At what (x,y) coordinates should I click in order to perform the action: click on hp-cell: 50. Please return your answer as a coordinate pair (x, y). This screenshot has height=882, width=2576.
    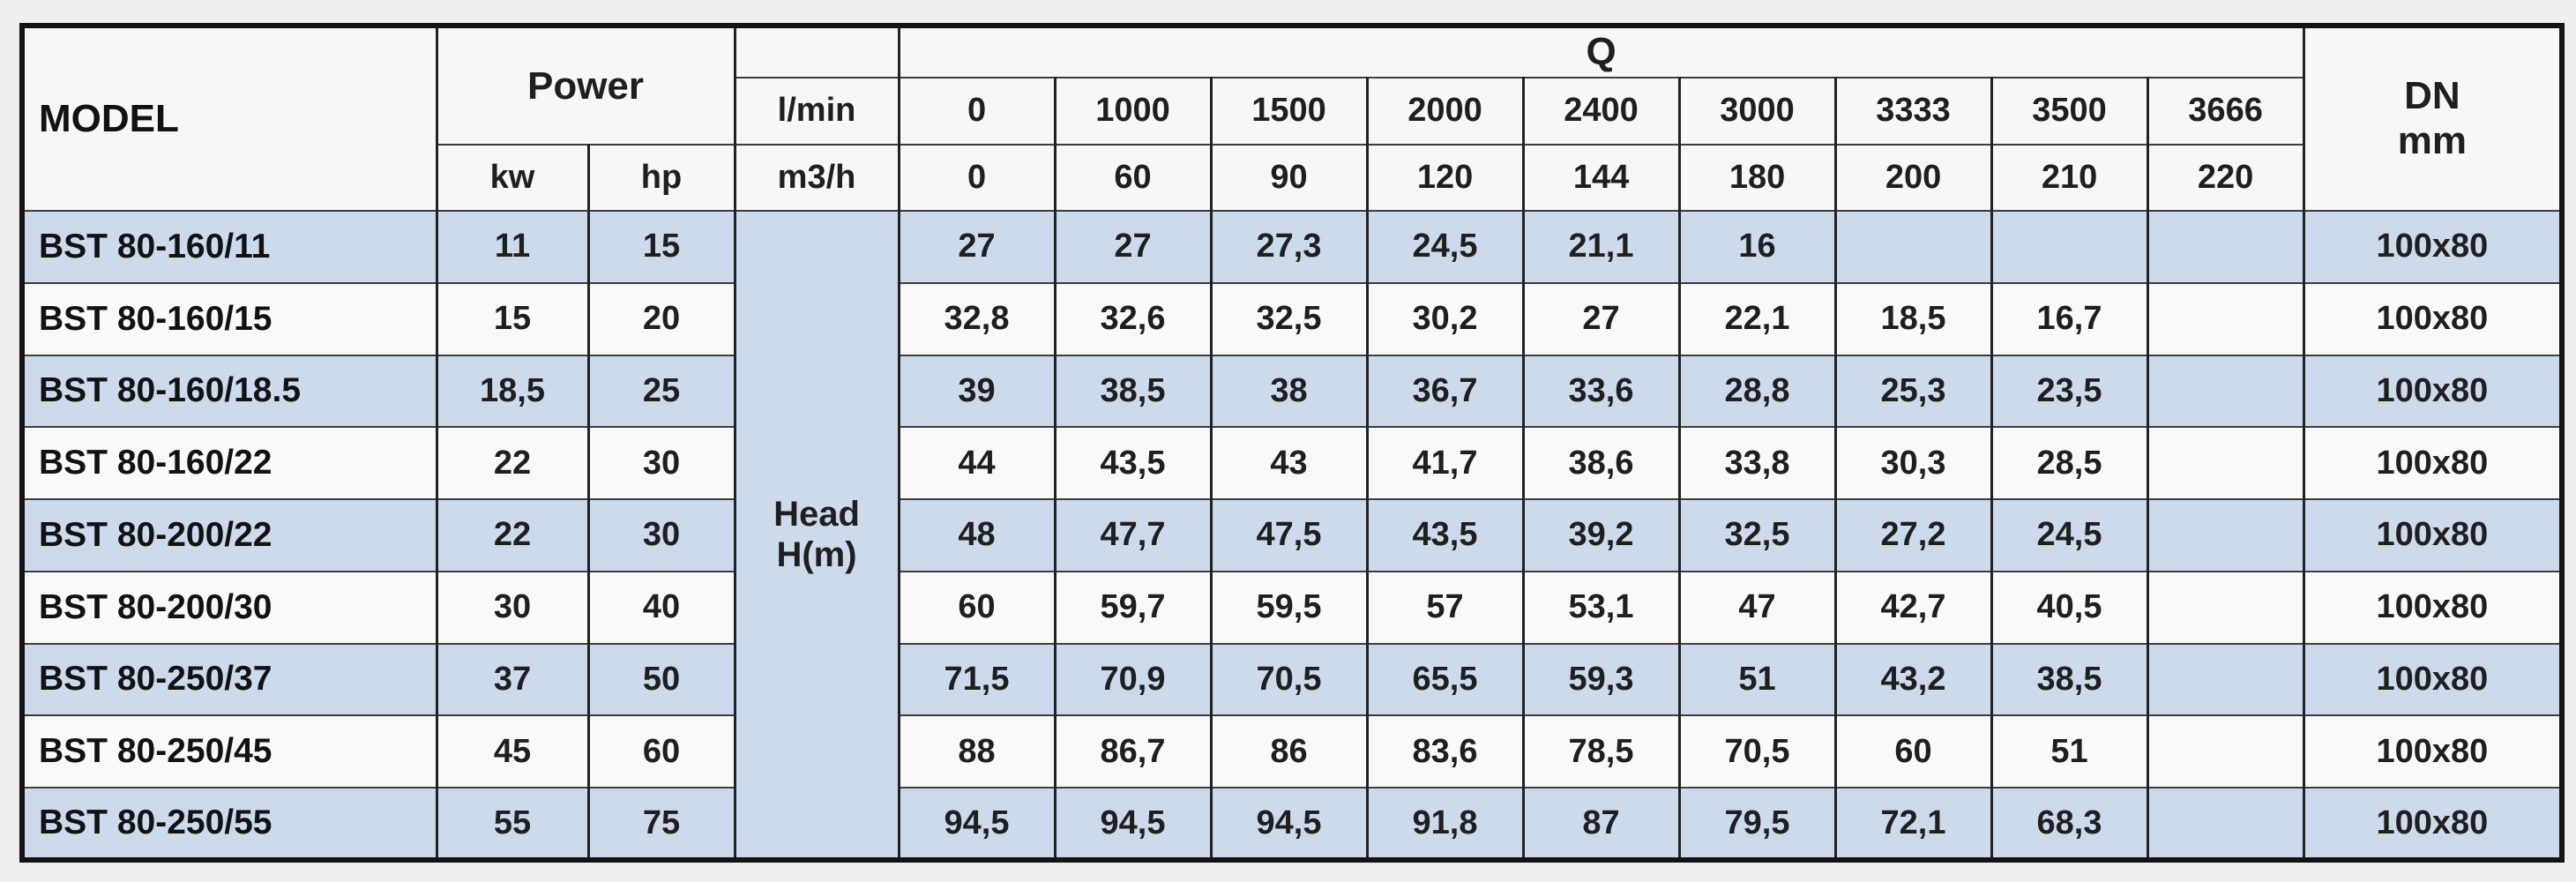
    Looking at the image, I should click on (661, 679).